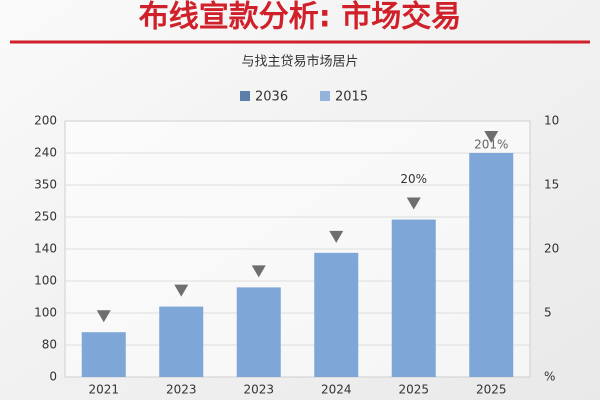 The image size is (600, 400). Describe the element at coordinates (300, 17) in the screenshot. I see `chart-title: 布线宣款分析: 市场交易` at that location.